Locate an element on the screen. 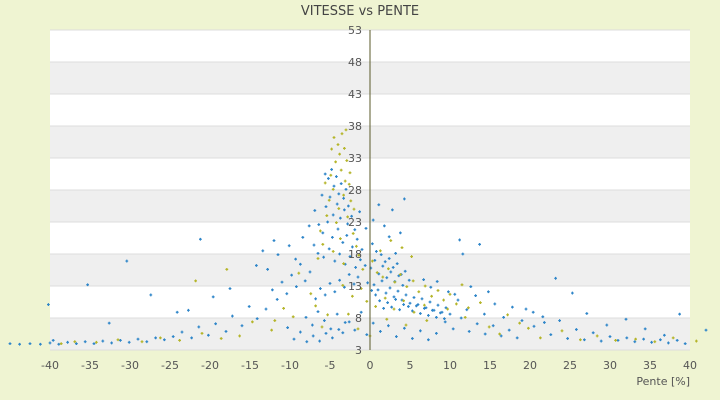 This screenshot has width=720, height=400. y-tick-label: 28 is located at coordinates (355, 190).